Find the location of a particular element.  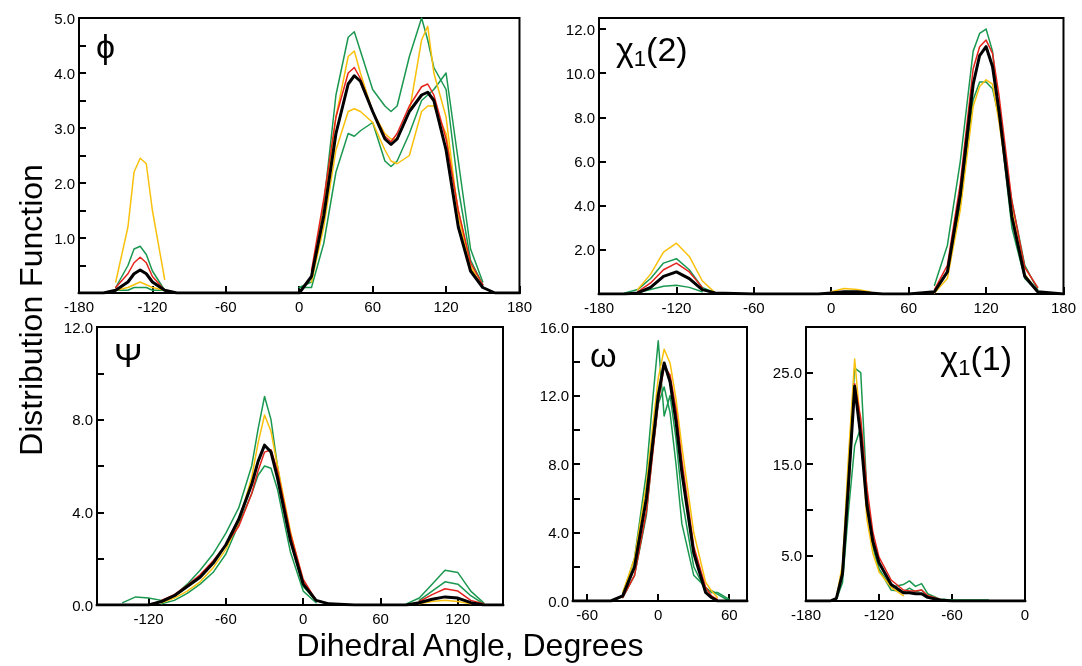

y-tick-label: 10.0 is located at coordinates (580, 73).